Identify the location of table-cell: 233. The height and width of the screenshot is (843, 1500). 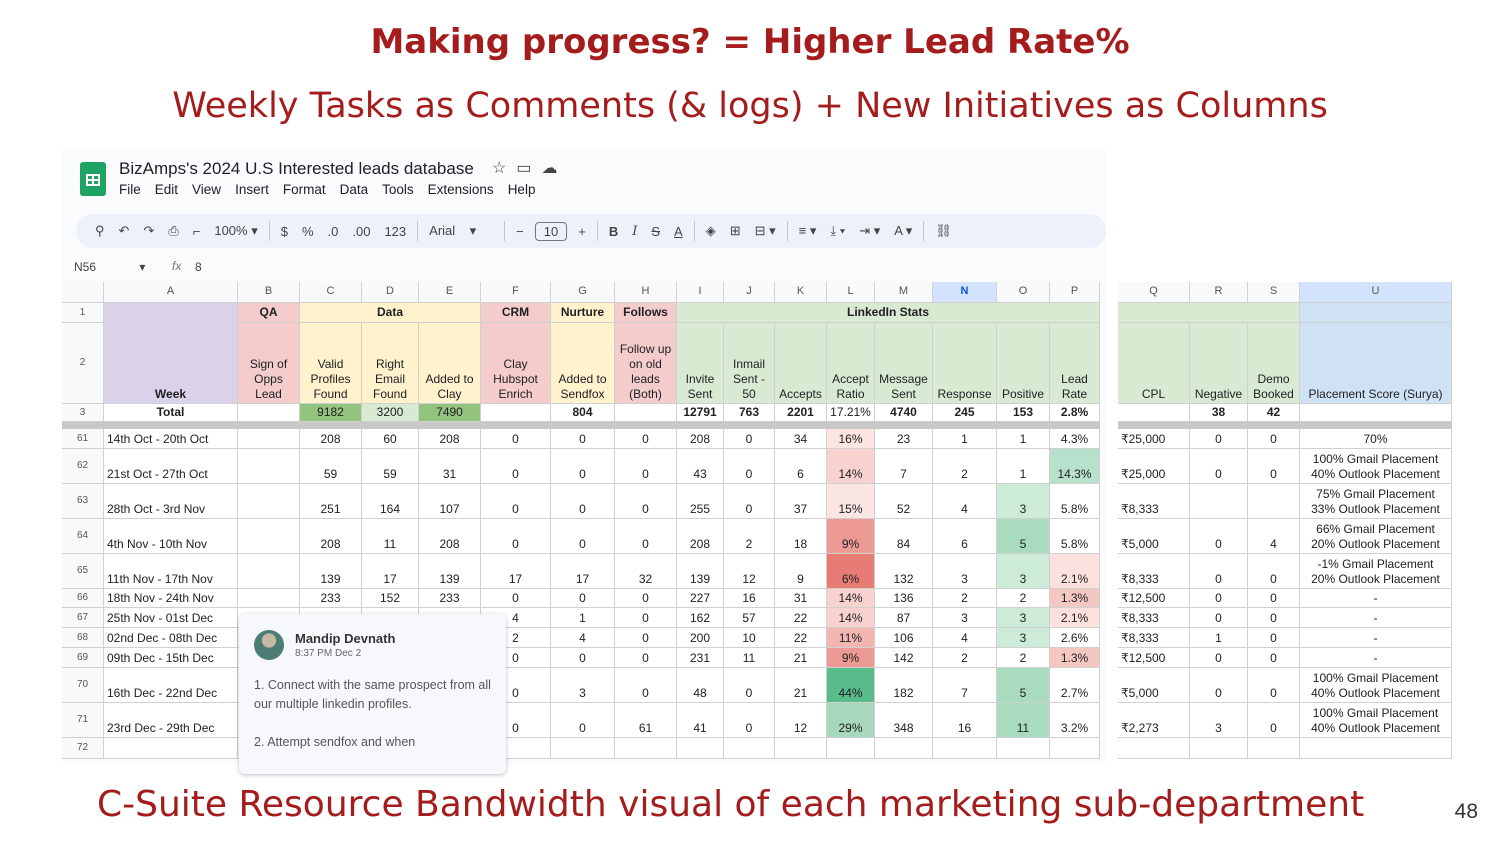
(450, 598).